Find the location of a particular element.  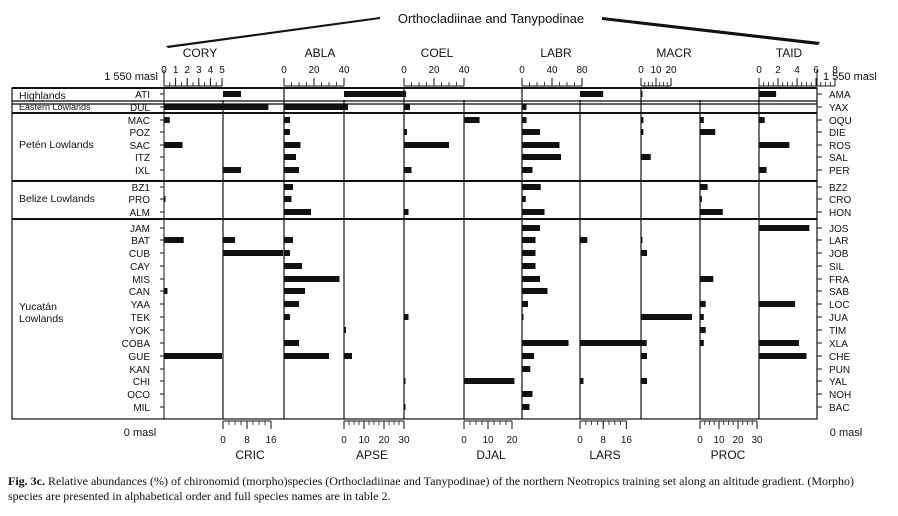

title-bracket-right is located at coordinates (711, 31).